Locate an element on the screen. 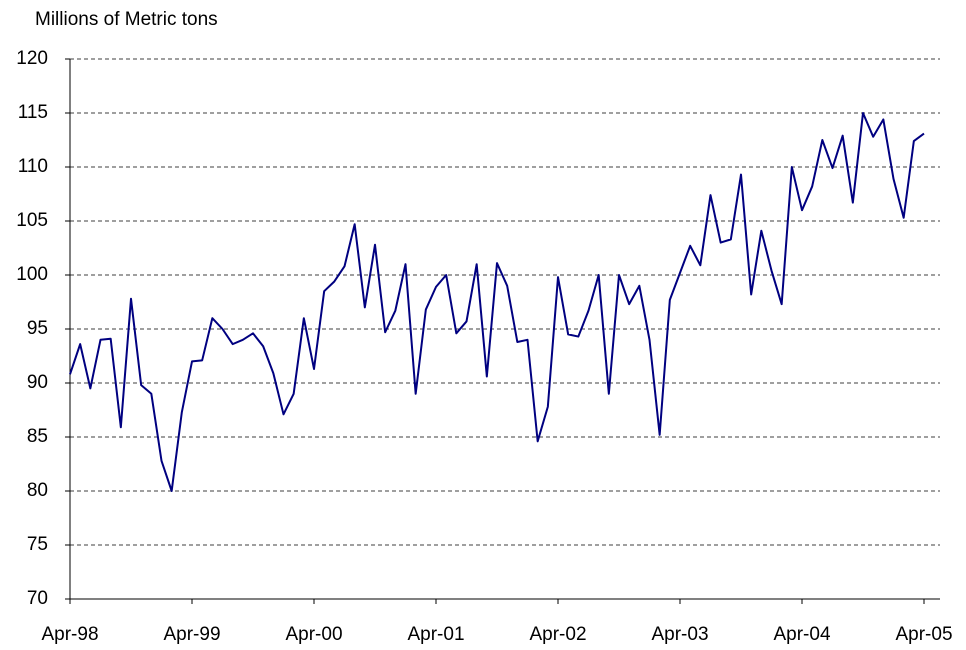 This screenshot has height=650, width=966. x-tick-label: Apr-02 is located at coordinates (557, 634).